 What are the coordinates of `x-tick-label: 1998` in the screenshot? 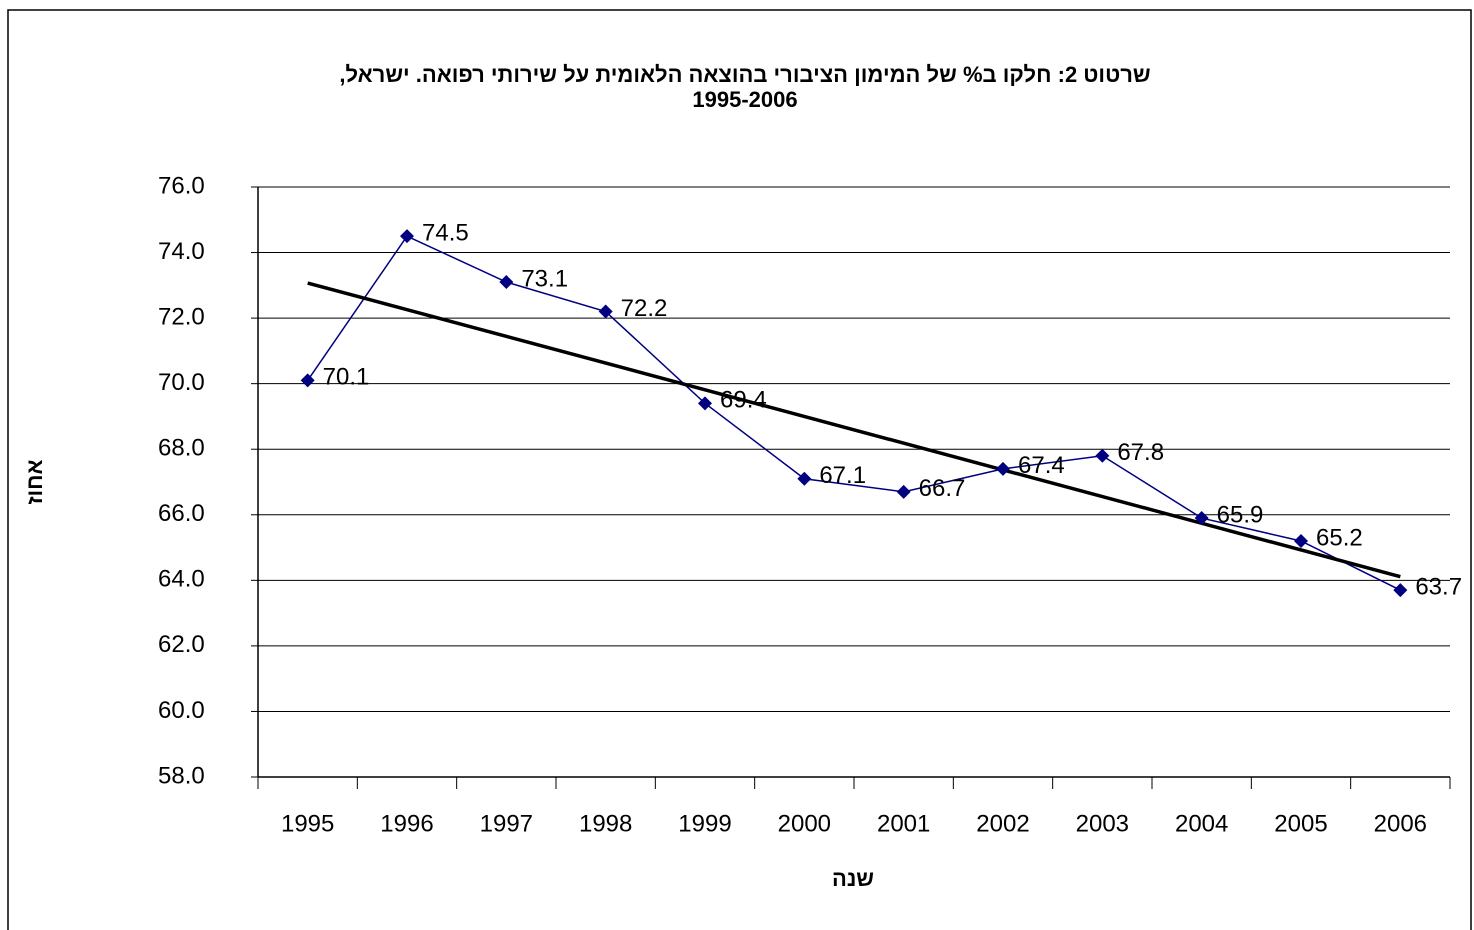 It's located at (605, 823).